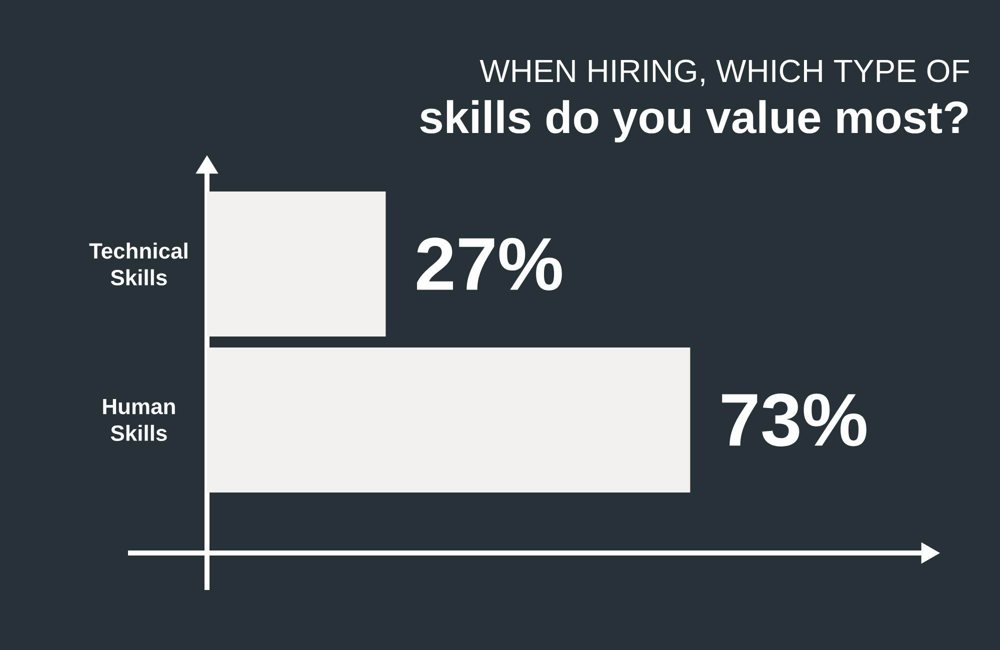  I want to click on data-label: 73%, so click(794, 419).